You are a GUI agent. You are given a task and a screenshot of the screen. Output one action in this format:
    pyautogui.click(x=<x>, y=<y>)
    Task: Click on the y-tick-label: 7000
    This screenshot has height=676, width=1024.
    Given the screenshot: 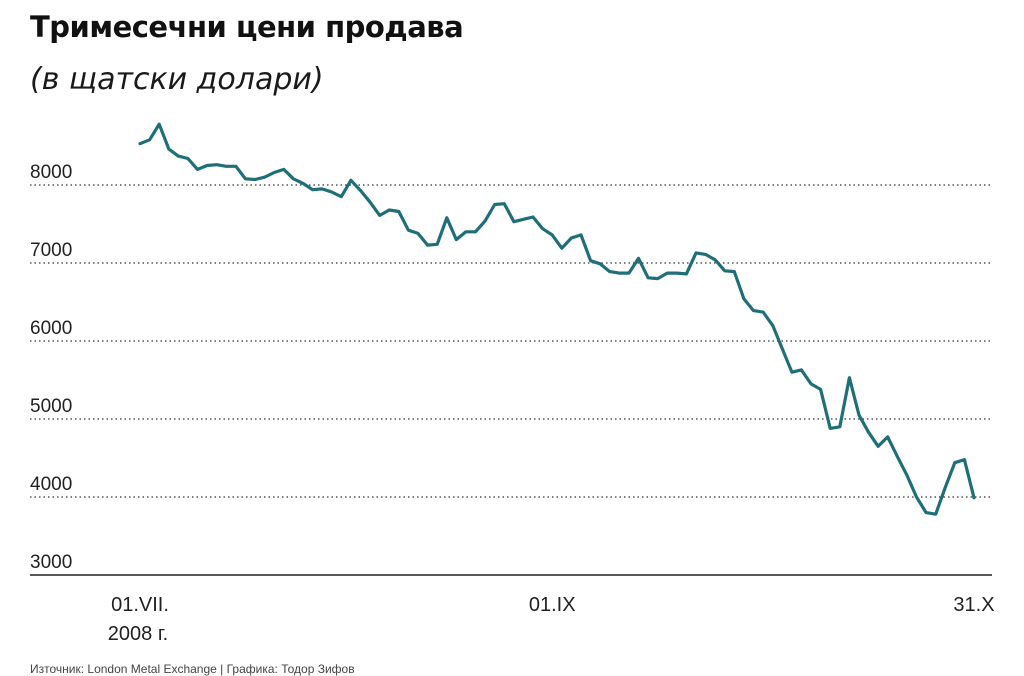 What is the action you would take?
    pyautogui.click(x=51, y=250)
    